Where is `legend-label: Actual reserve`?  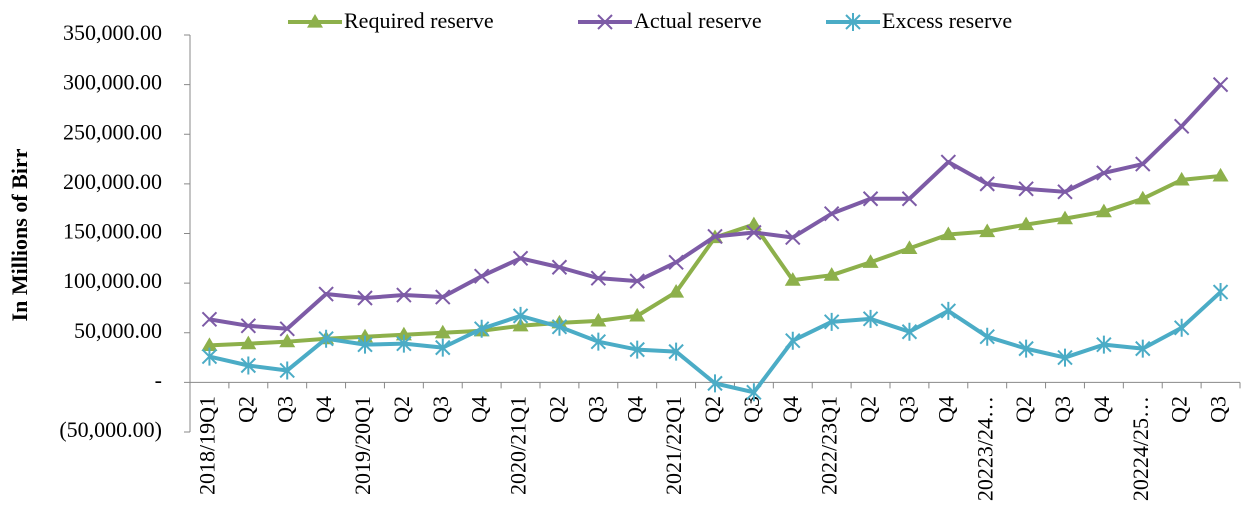 legend-label: Actual reserve is located at coordinates (698, 20).